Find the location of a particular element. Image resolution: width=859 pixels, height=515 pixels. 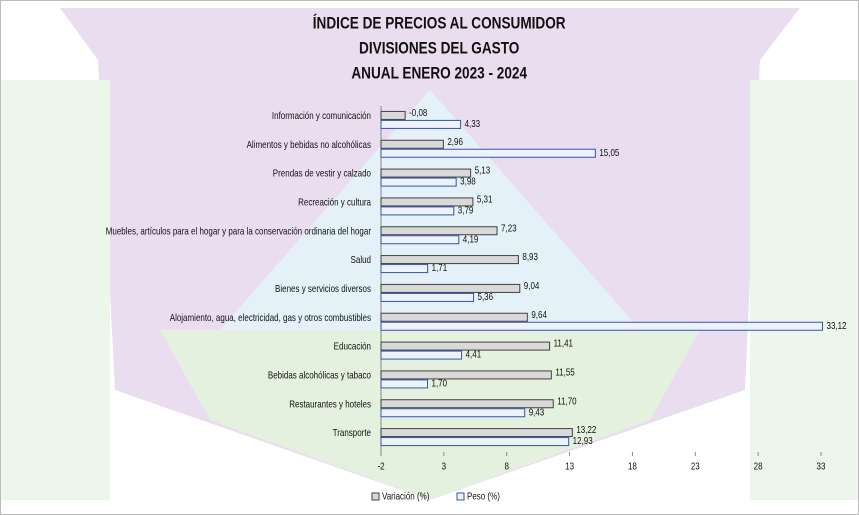

x-tick-label: 23 is located at coordinates (695, 466).